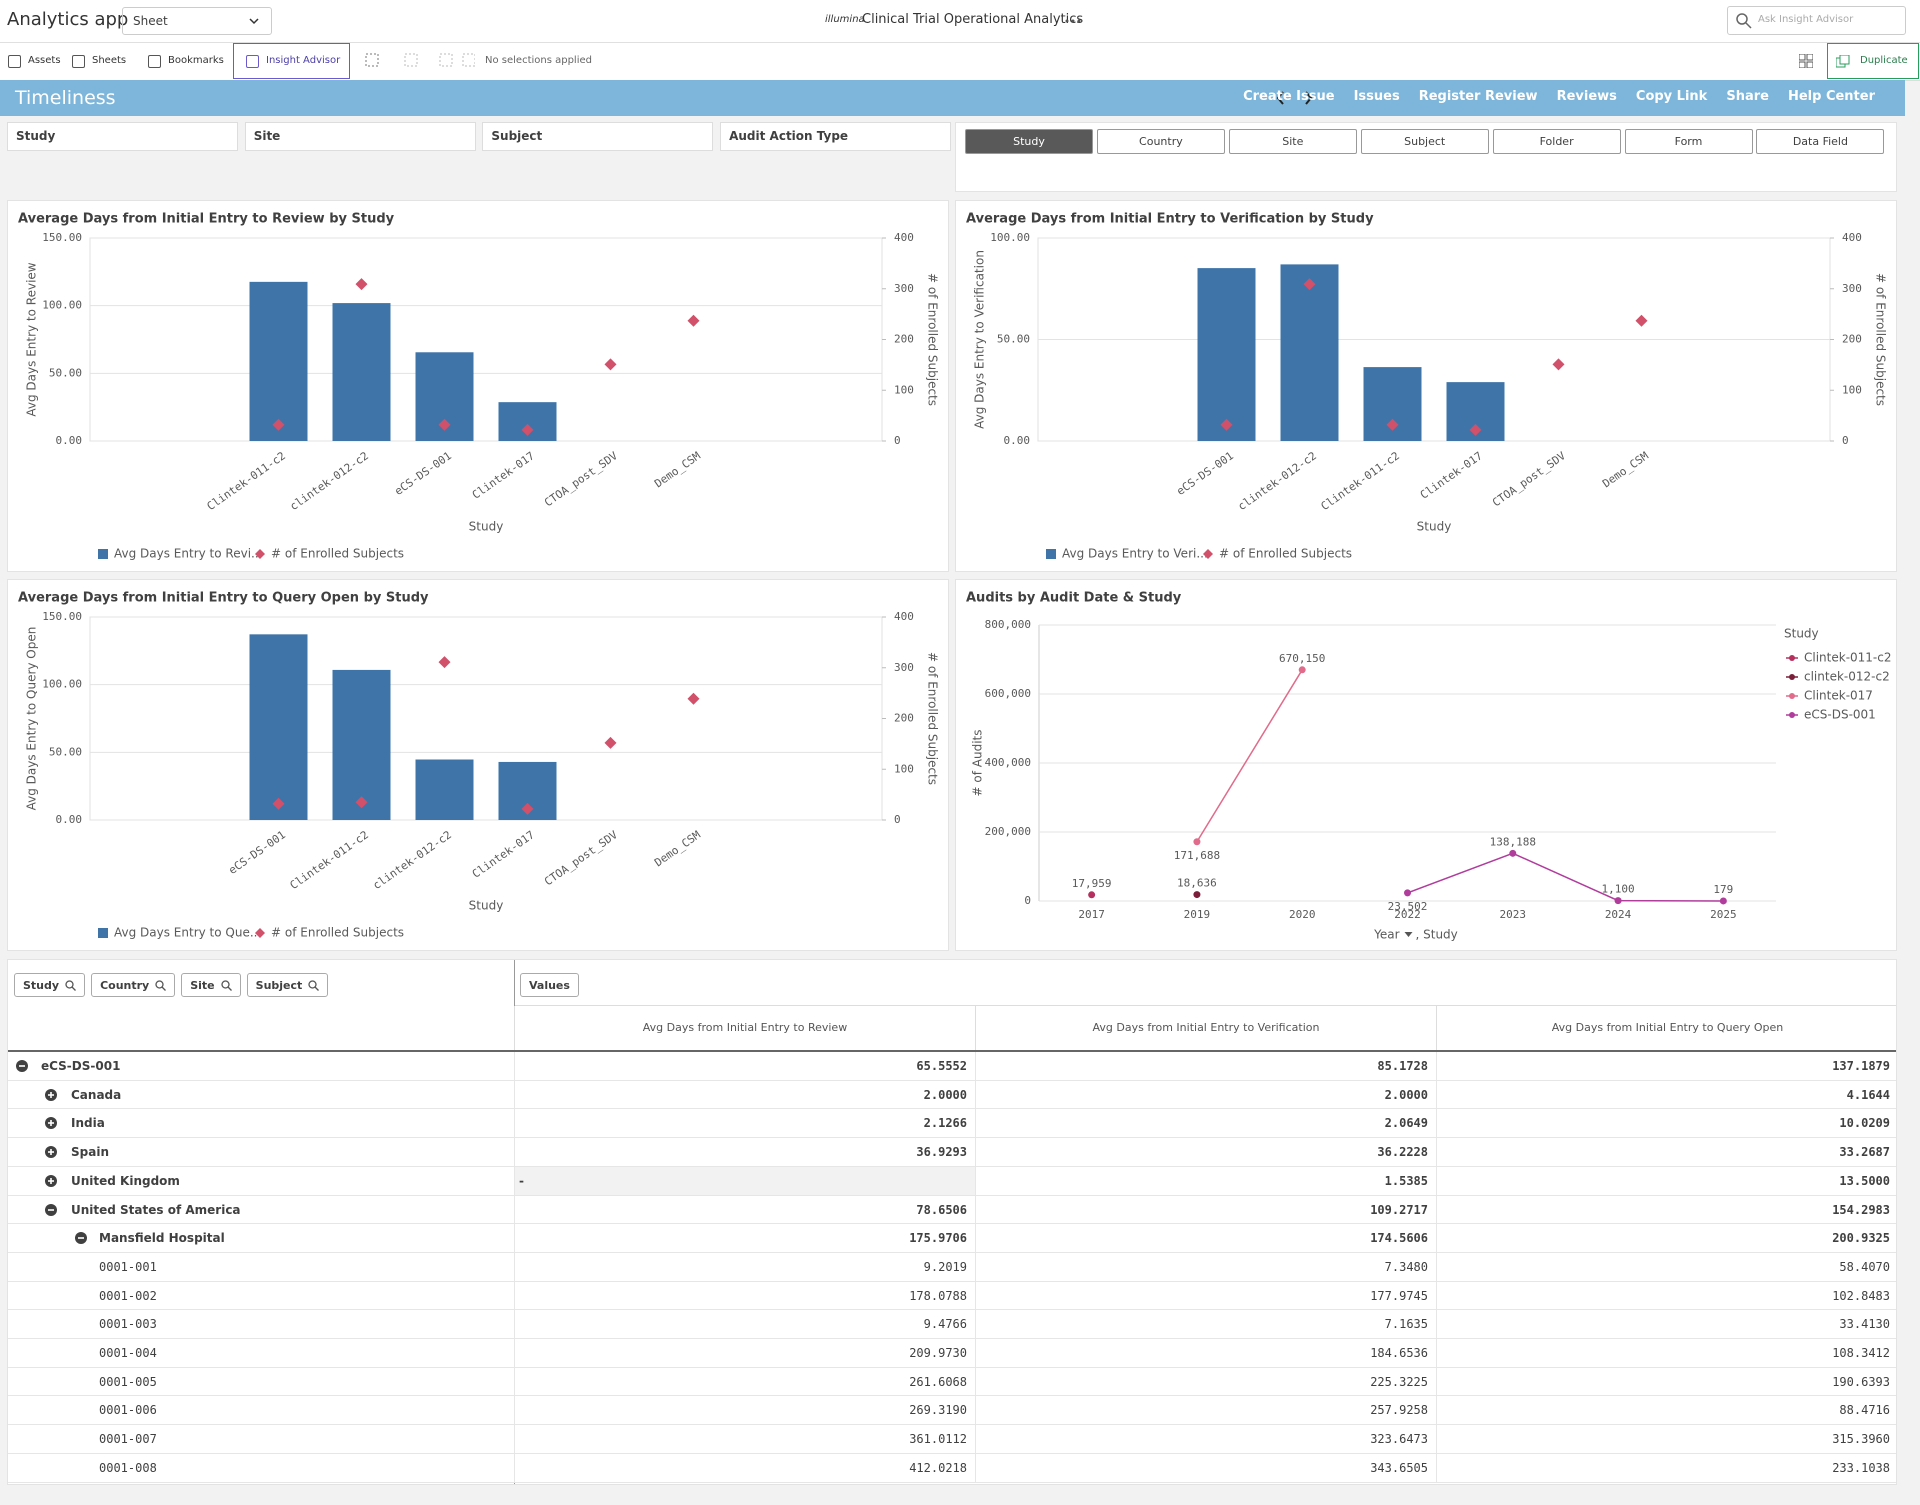  What do you see at coordinates (122, 136) in the screenshot?
I see `filter-pane: Study` at bounding box center [122, 136].